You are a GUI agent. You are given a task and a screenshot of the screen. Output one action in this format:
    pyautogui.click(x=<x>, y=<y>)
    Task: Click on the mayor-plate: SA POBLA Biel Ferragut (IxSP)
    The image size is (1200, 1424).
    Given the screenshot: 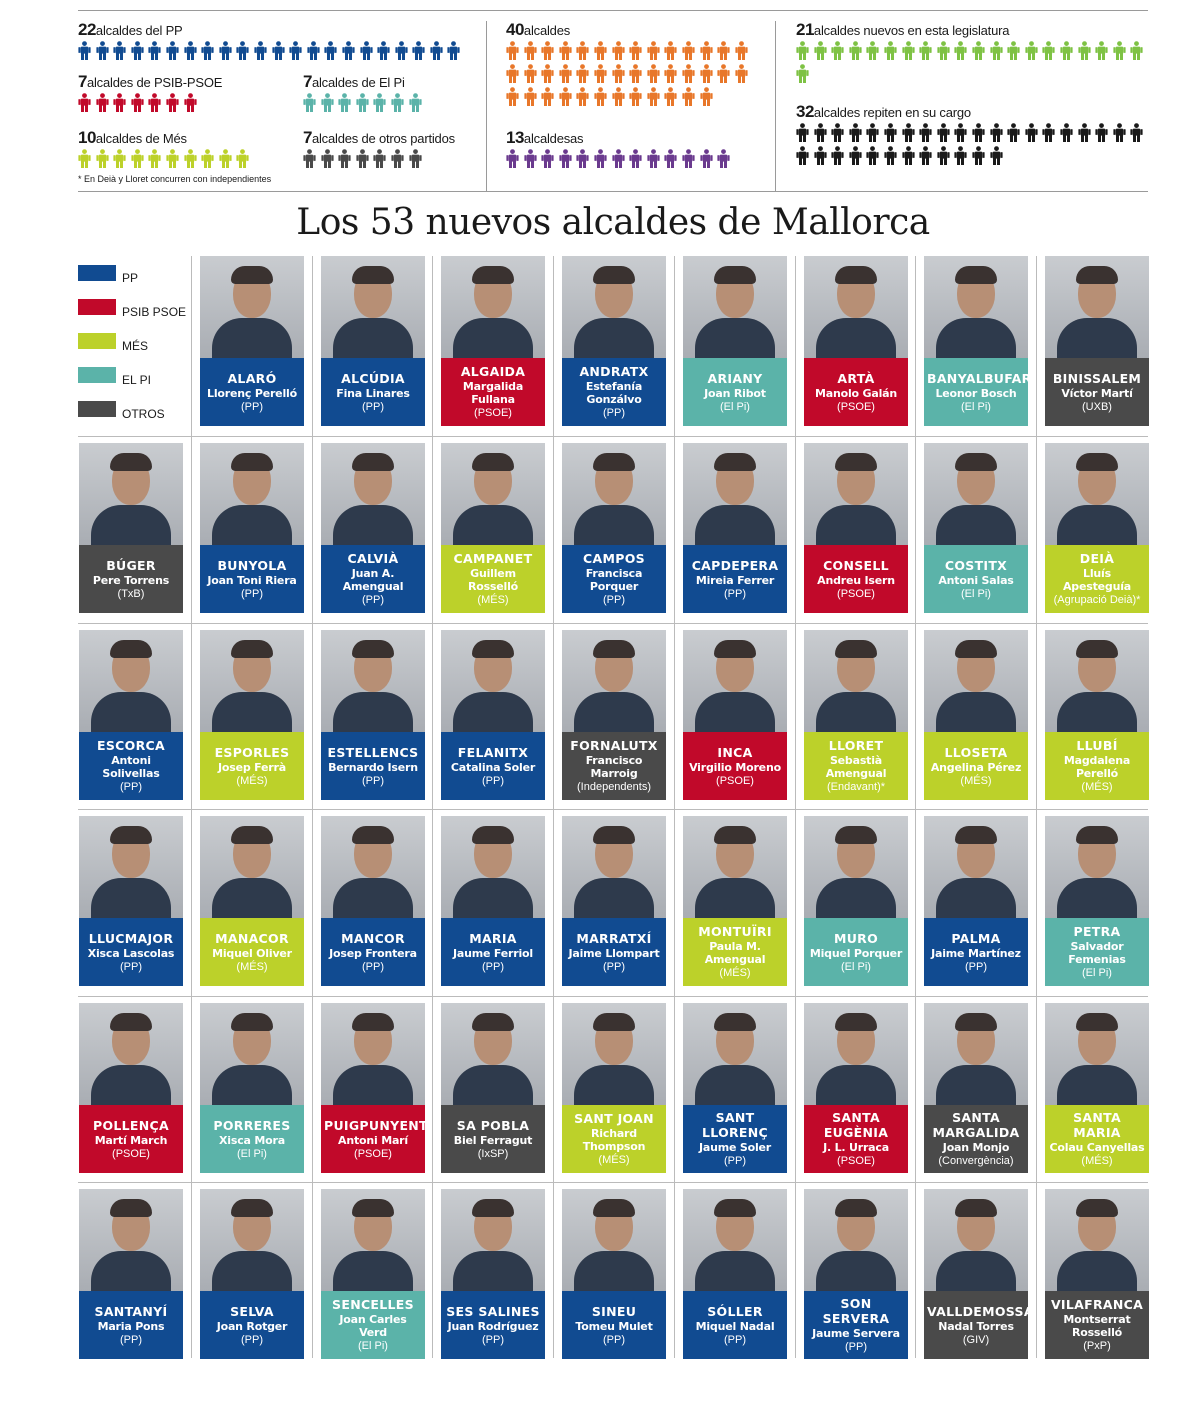 What is the action you would take?
    pyautogui.click(x=493, y=1139)
    